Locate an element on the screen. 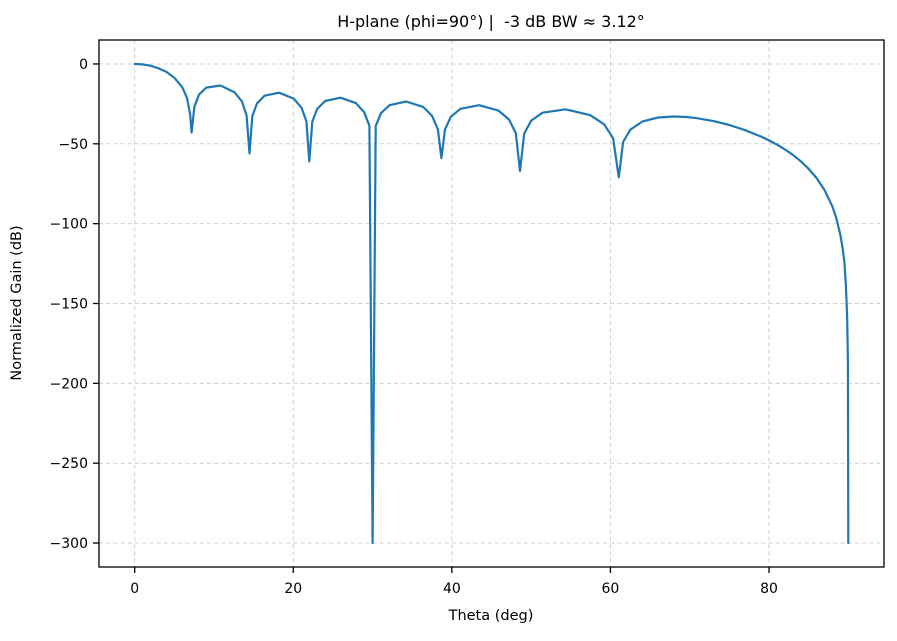 The width and height of the screenshot is (897, 641). y-tick-label: −100 is located at coordinates (69, 225).